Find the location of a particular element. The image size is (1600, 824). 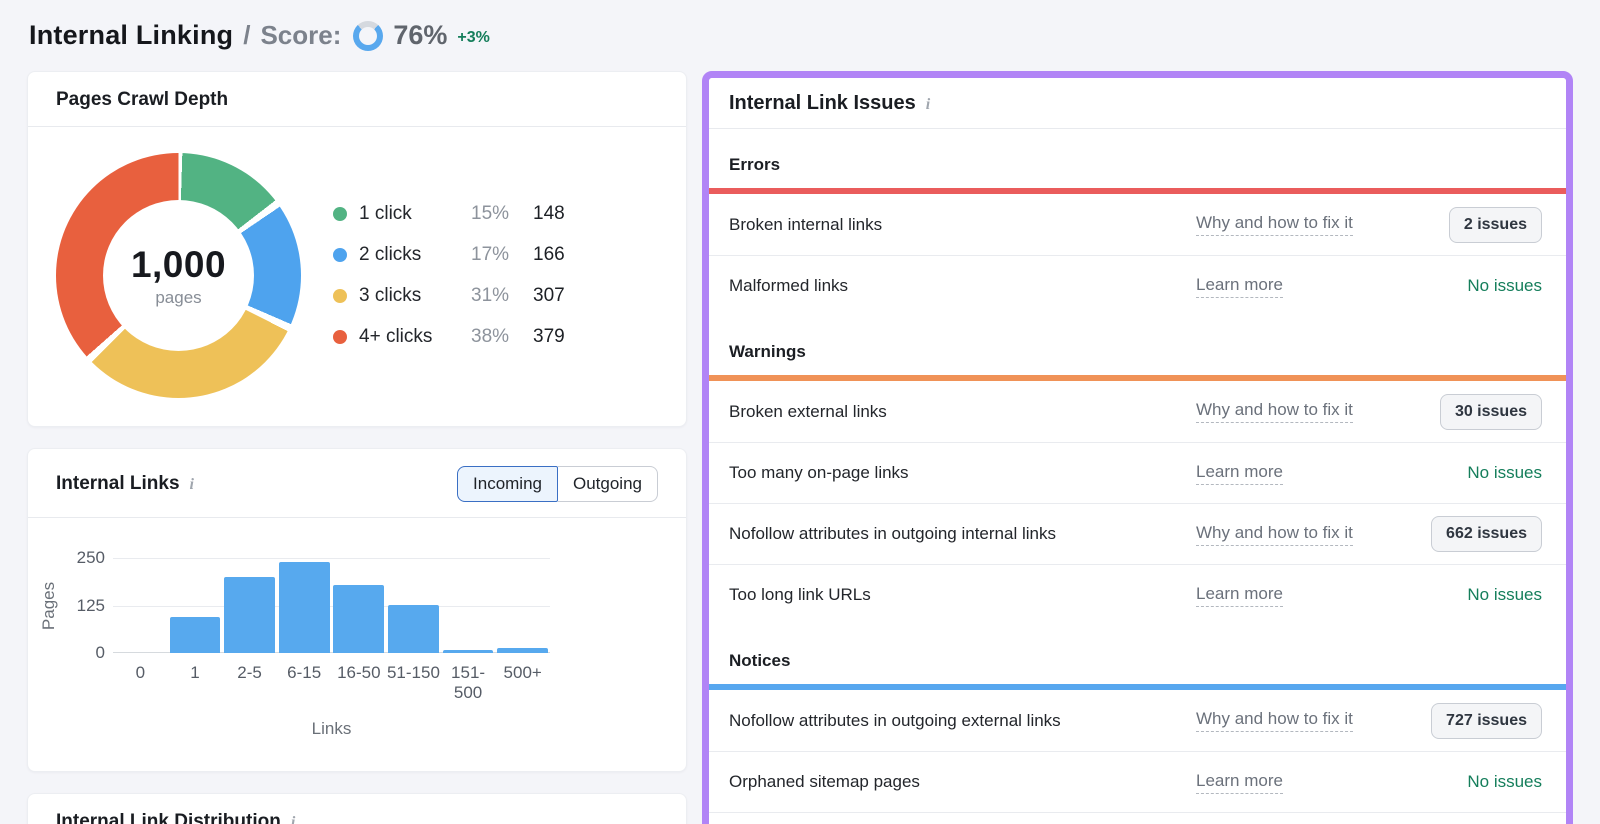

x-tick: 16-50 is located at coordinates (359, 672).